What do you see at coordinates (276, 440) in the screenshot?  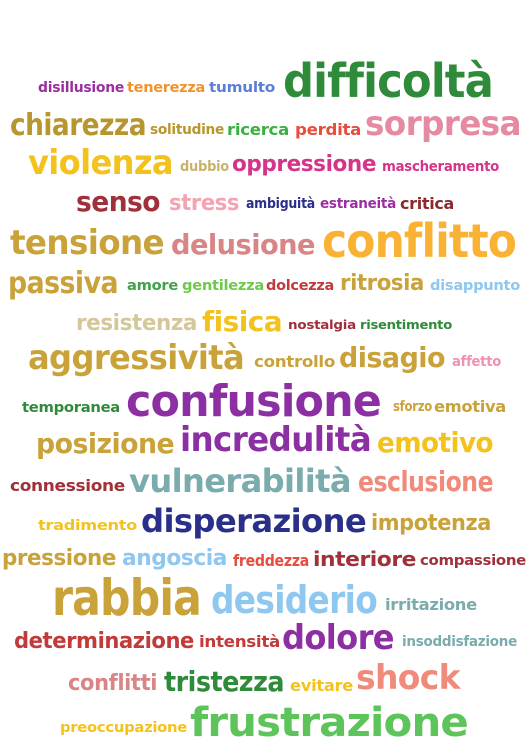 I see `cloud-word: incredulità` at bounding box center [276, 440].